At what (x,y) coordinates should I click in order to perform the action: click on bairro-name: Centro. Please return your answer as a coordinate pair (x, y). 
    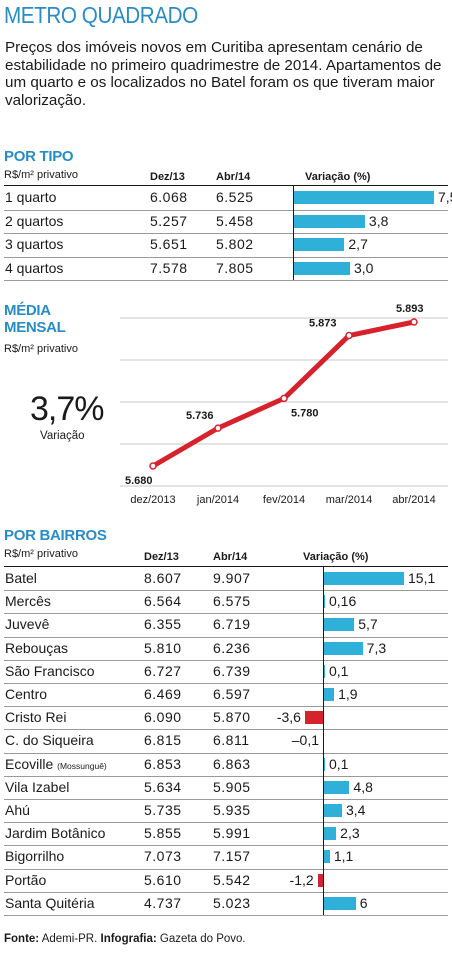
    Looking at the image, I should click on (26, 694).